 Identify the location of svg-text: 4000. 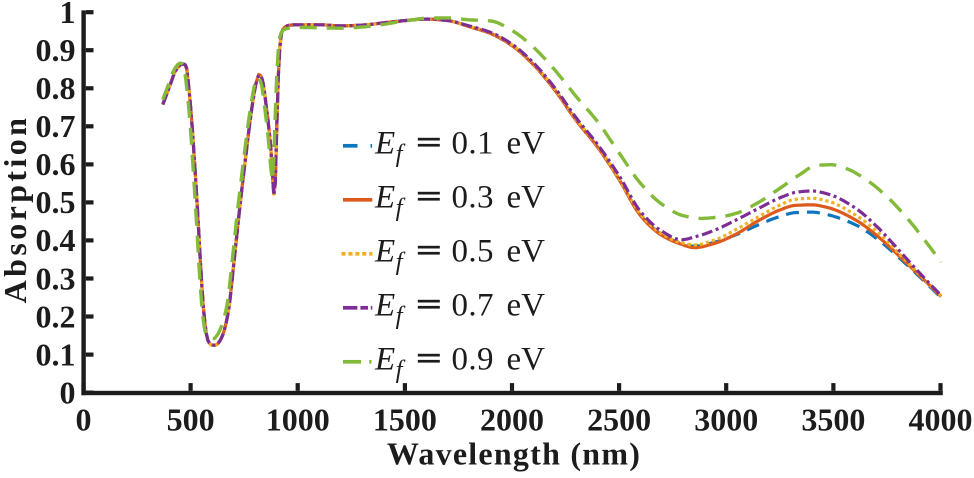
(941, 420).